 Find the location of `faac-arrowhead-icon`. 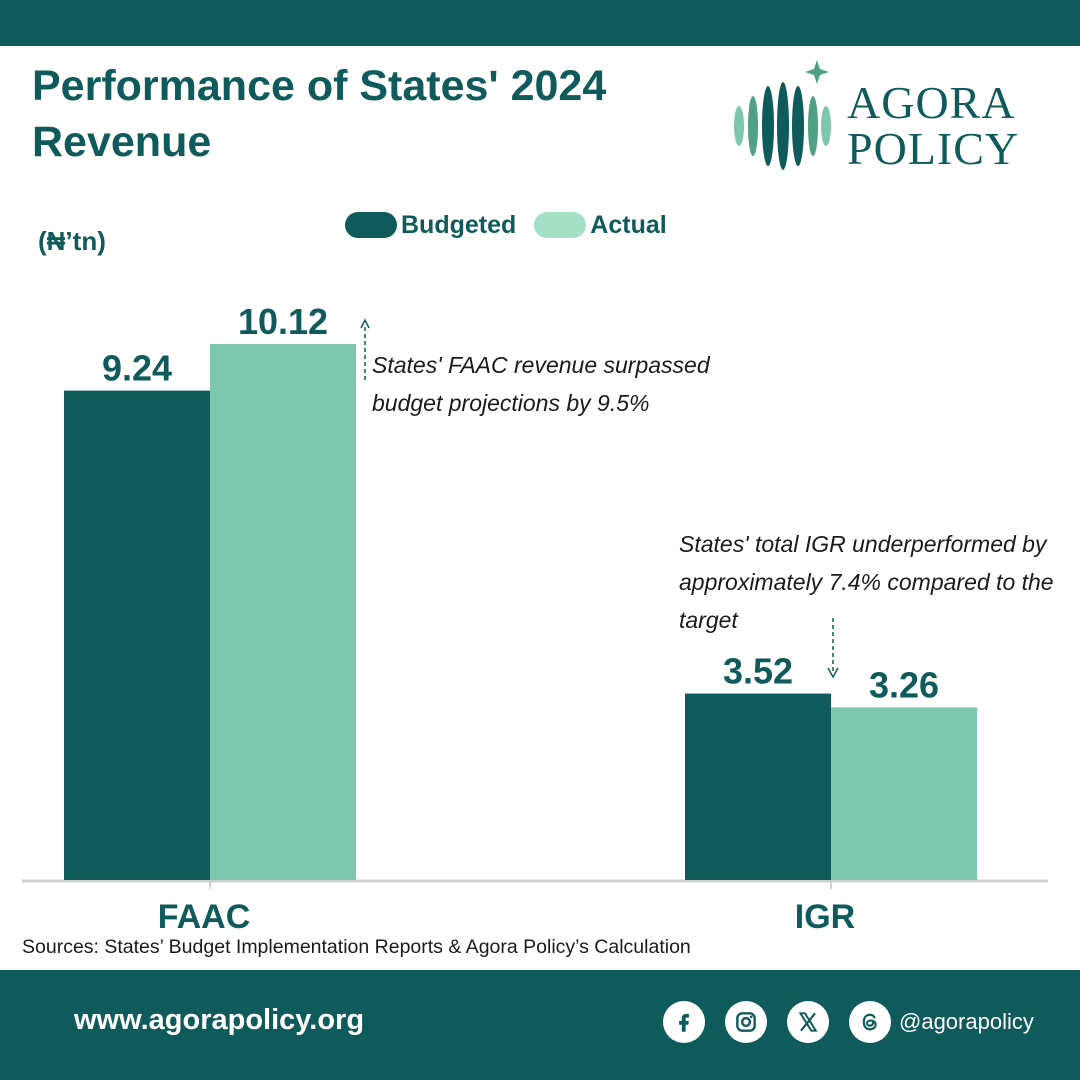

faac-arrowhead-icon is located at coordinates (365, 323).